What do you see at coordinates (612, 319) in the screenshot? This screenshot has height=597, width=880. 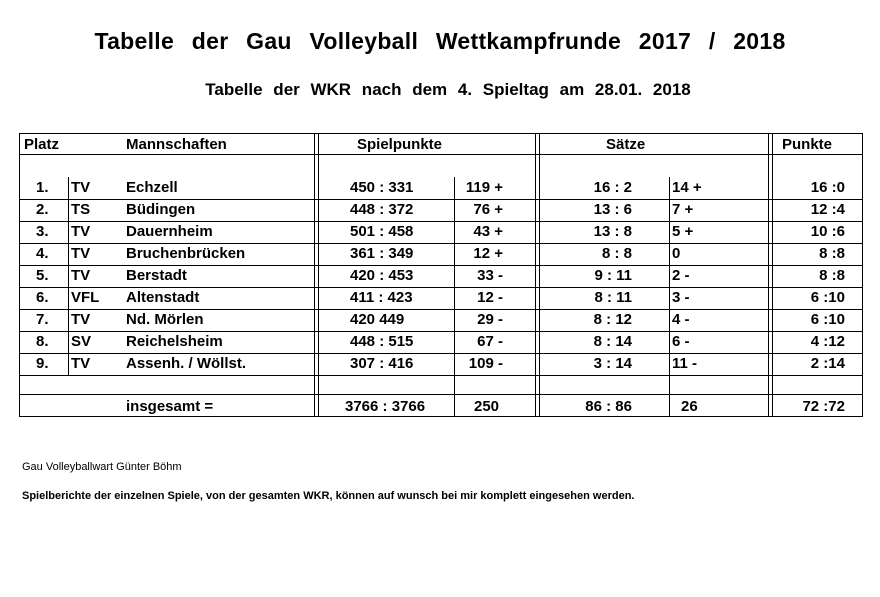 I see `cell-saetze: 8 : 12` at bounding box center [612, 319].